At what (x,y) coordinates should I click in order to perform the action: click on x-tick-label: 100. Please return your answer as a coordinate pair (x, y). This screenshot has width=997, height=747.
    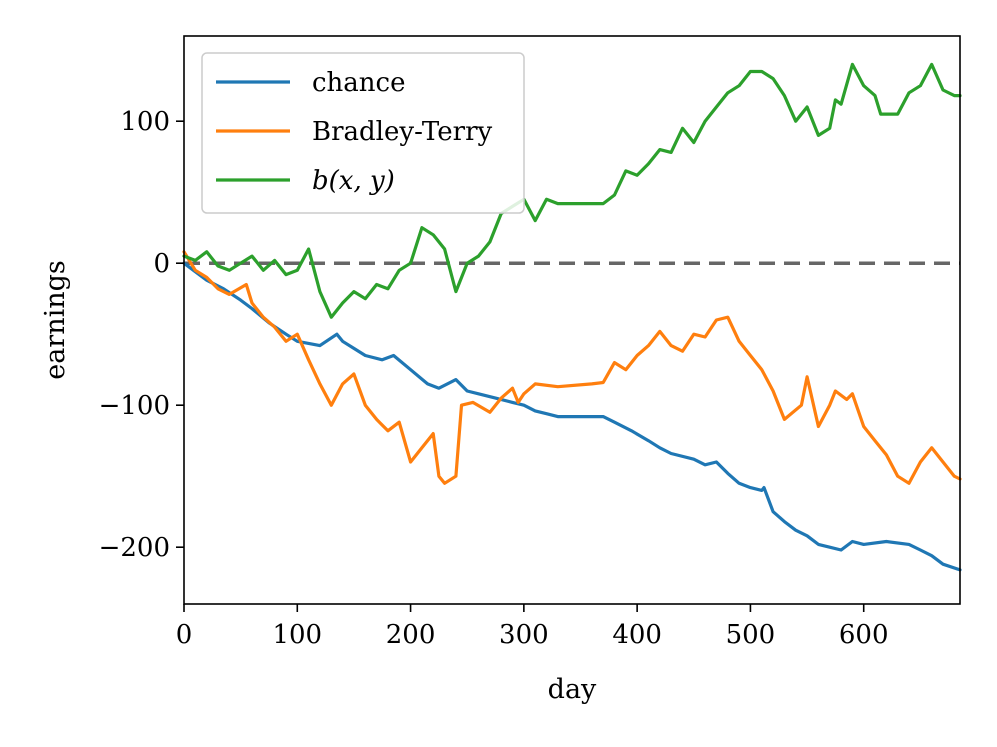
    Looking at the image, I should click on (297, 635).